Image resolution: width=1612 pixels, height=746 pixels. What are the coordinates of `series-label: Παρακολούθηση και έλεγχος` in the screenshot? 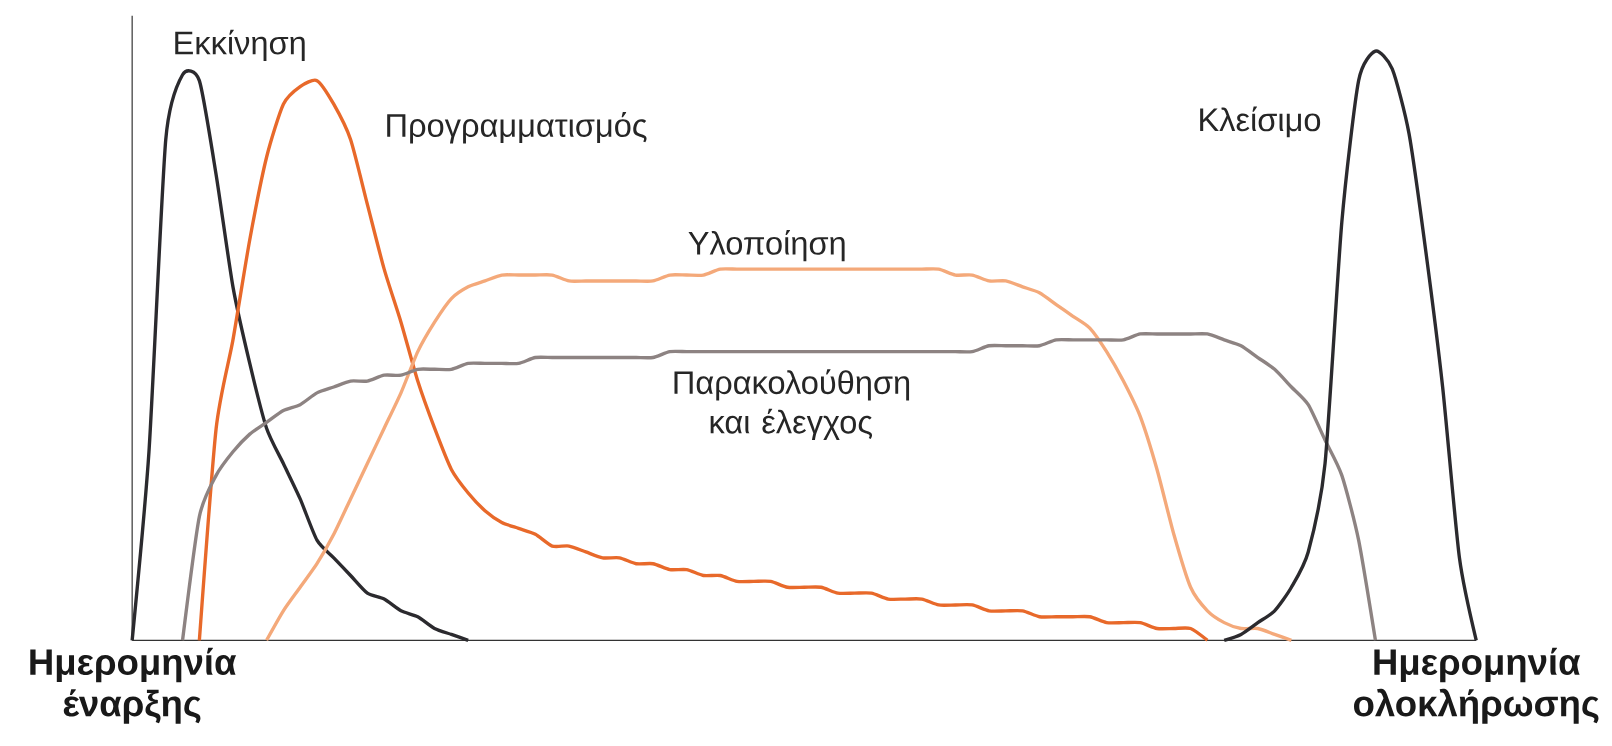 It's located at (792, 404).